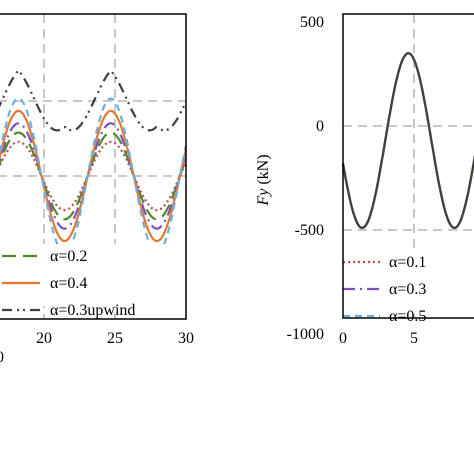 Image resolution: width=474 pixels, height=474 pixels. Describe the element at coordinates (68, 256) in the screenshot. I see `left-legend-label: α=0.2` at that location.